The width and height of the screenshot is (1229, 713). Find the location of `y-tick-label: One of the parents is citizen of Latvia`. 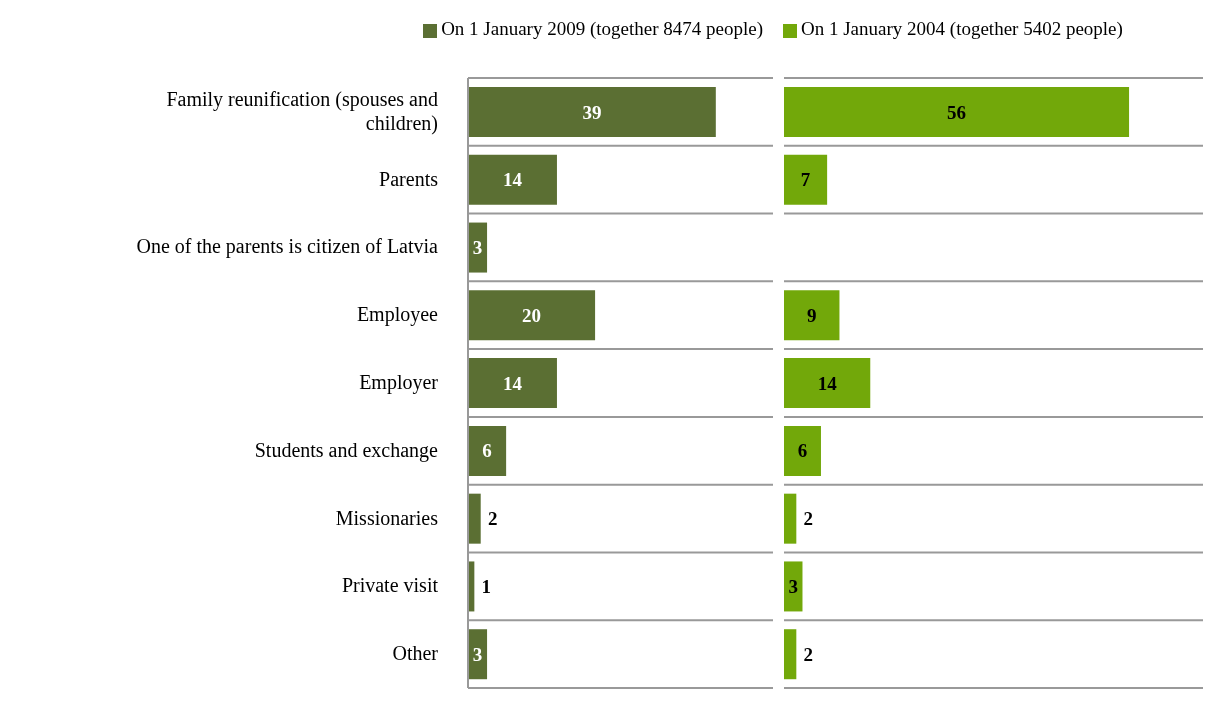

y-tick-label: One of the parents is citizen of Latvia is located at coordinates (287, 247).